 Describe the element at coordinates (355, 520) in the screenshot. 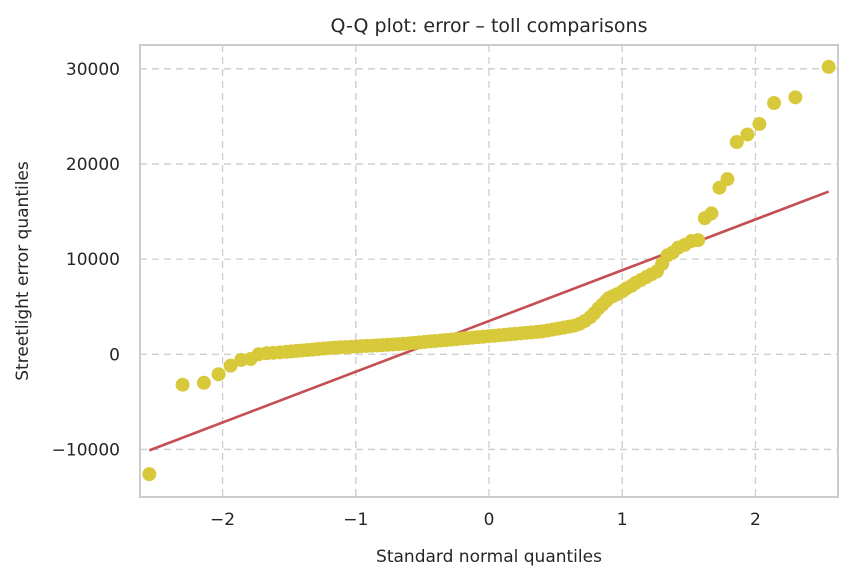

I see `x-tick-label: −1` at that location.